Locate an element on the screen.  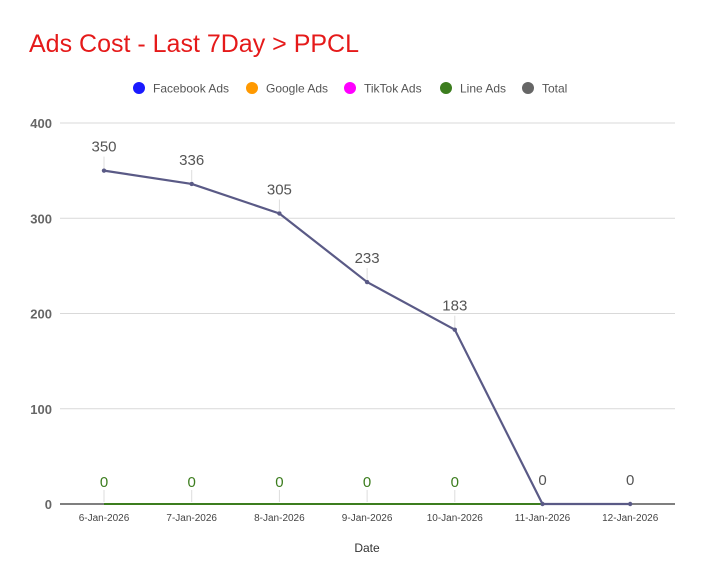
data-label-total: 336 is located at coordinates (191, 160).